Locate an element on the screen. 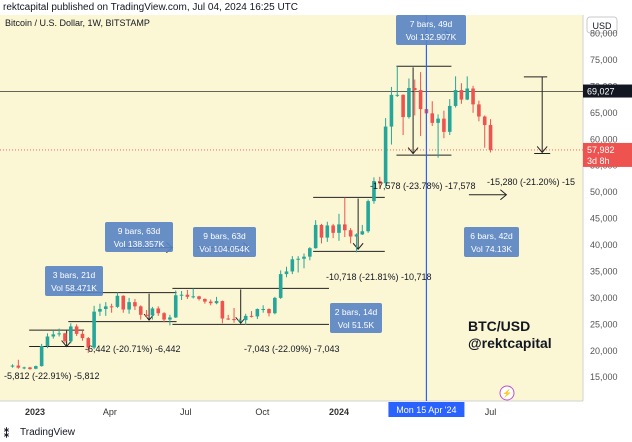 The image size is (632, 442). y-tick-label: 35,000 is located at coordinates (604, 271).